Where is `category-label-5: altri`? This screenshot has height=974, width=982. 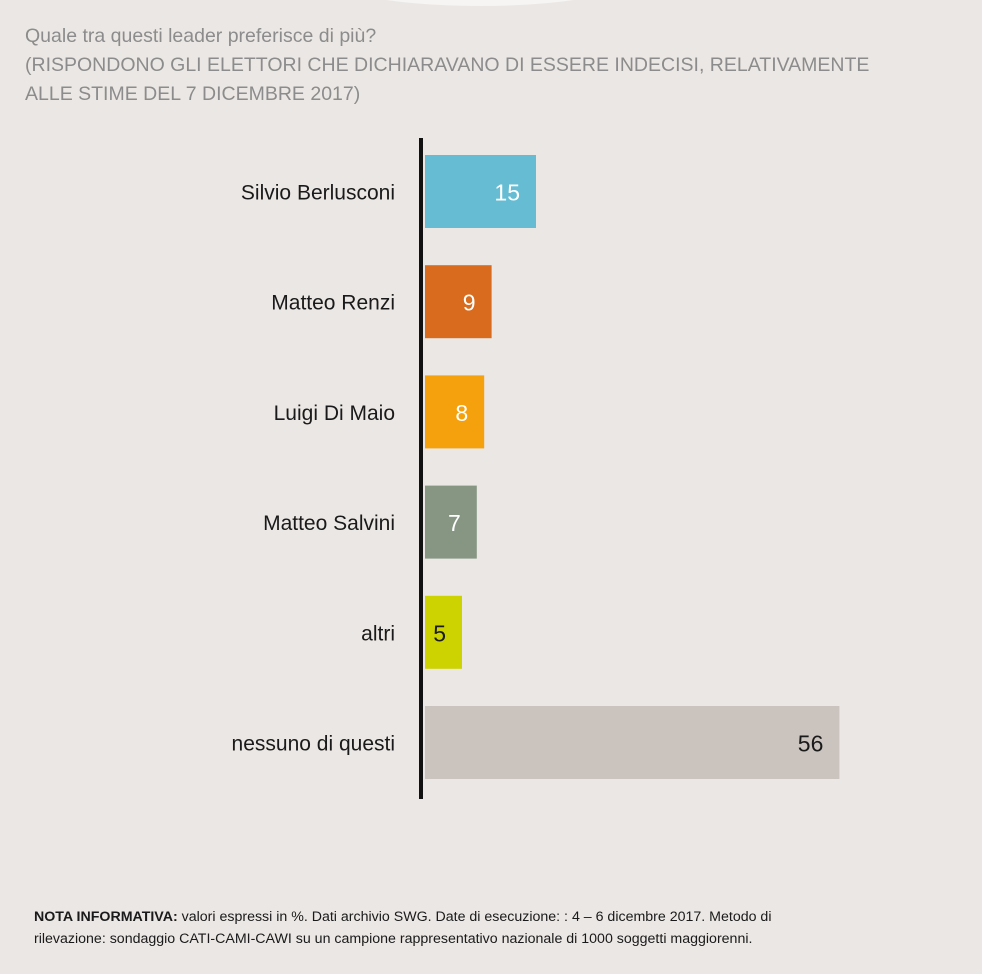 category-label-5: altri is located at coordinates (378, 633).